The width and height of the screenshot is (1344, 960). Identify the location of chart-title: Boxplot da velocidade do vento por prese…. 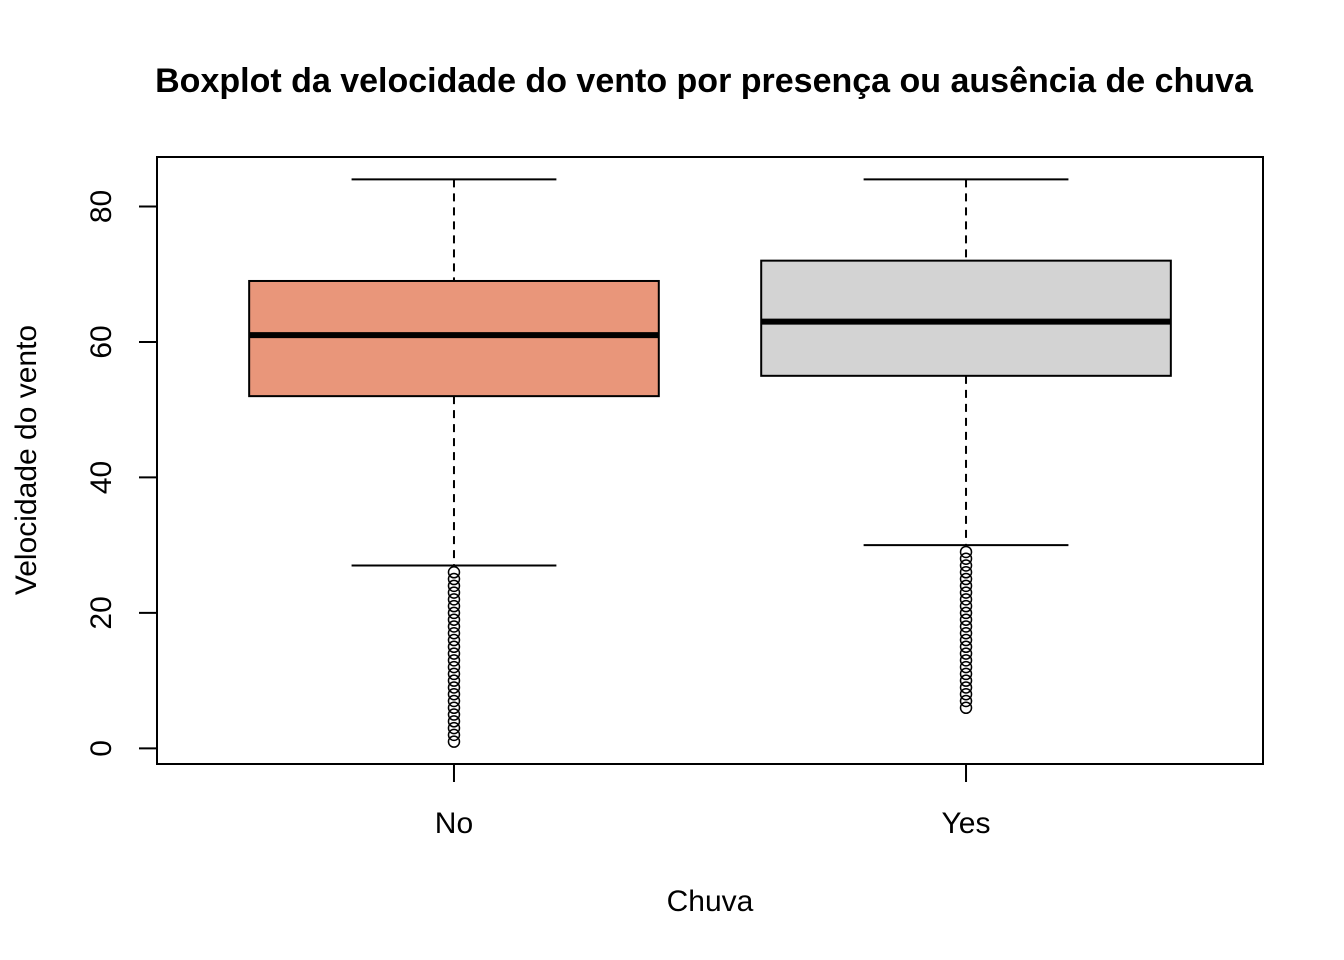
(704, 81).